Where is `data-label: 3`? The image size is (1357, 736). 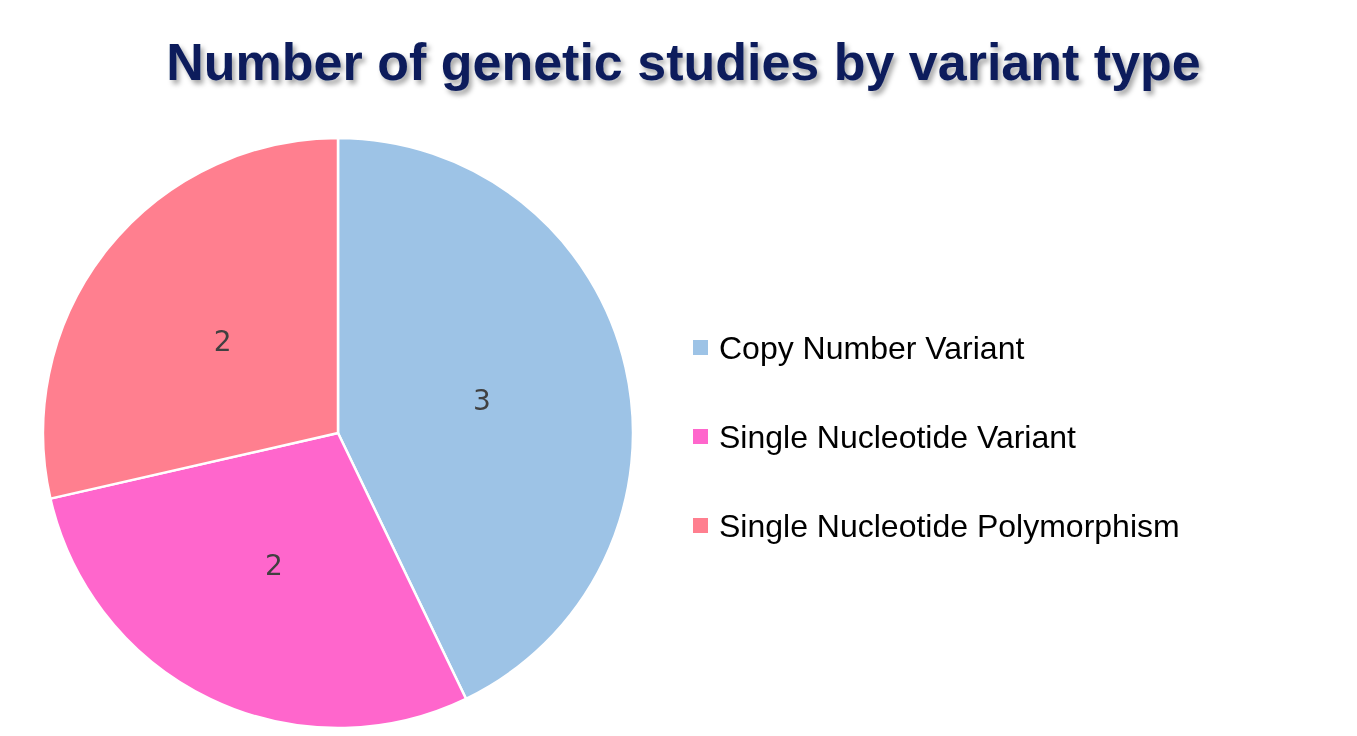 data-label: 3 is located at coordinates (481, 400).